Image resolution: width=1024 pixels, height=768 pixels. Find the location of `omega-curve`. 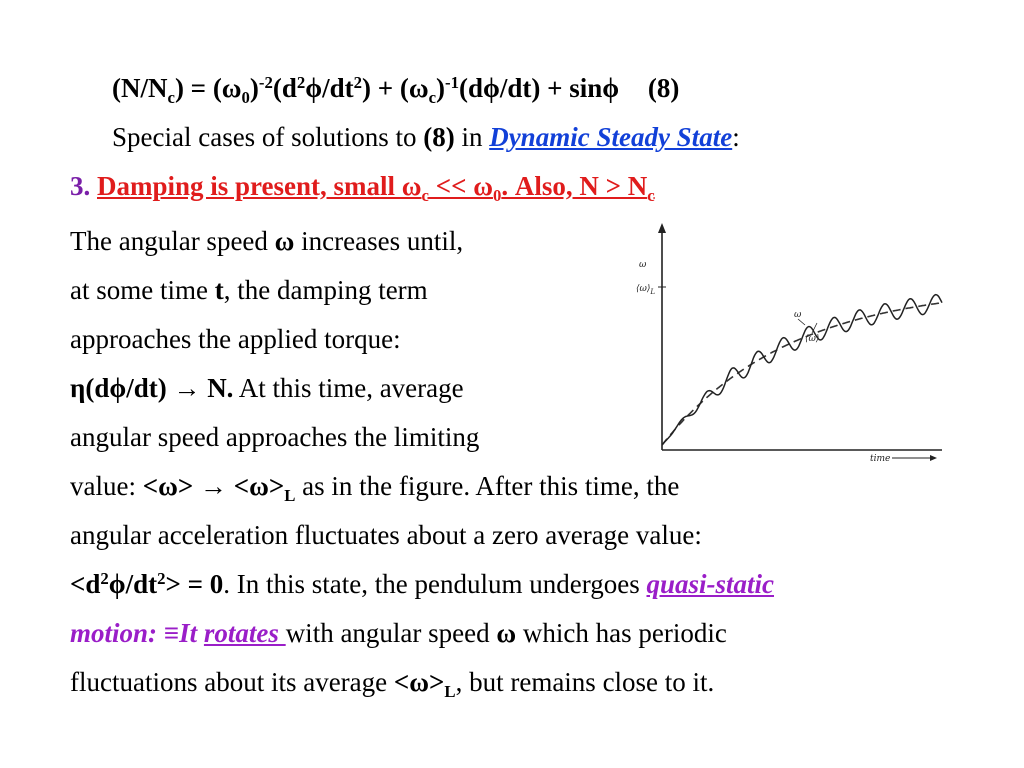

omega-curve is located at coordinates (802, 369).